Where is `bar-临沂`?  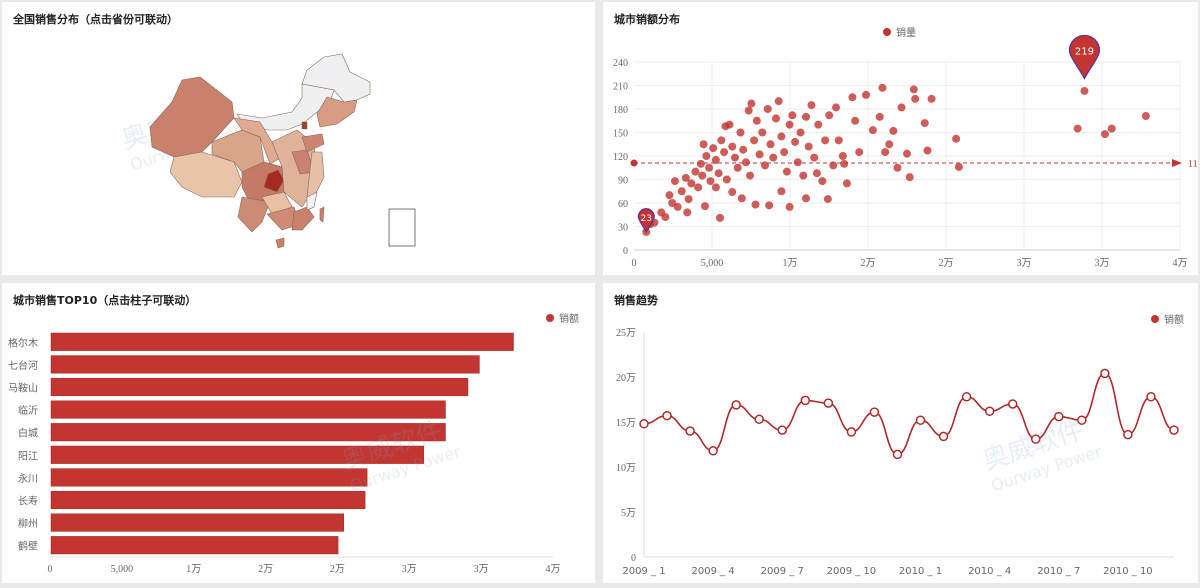
bar-临沂 is located at coordinates (248, 409).